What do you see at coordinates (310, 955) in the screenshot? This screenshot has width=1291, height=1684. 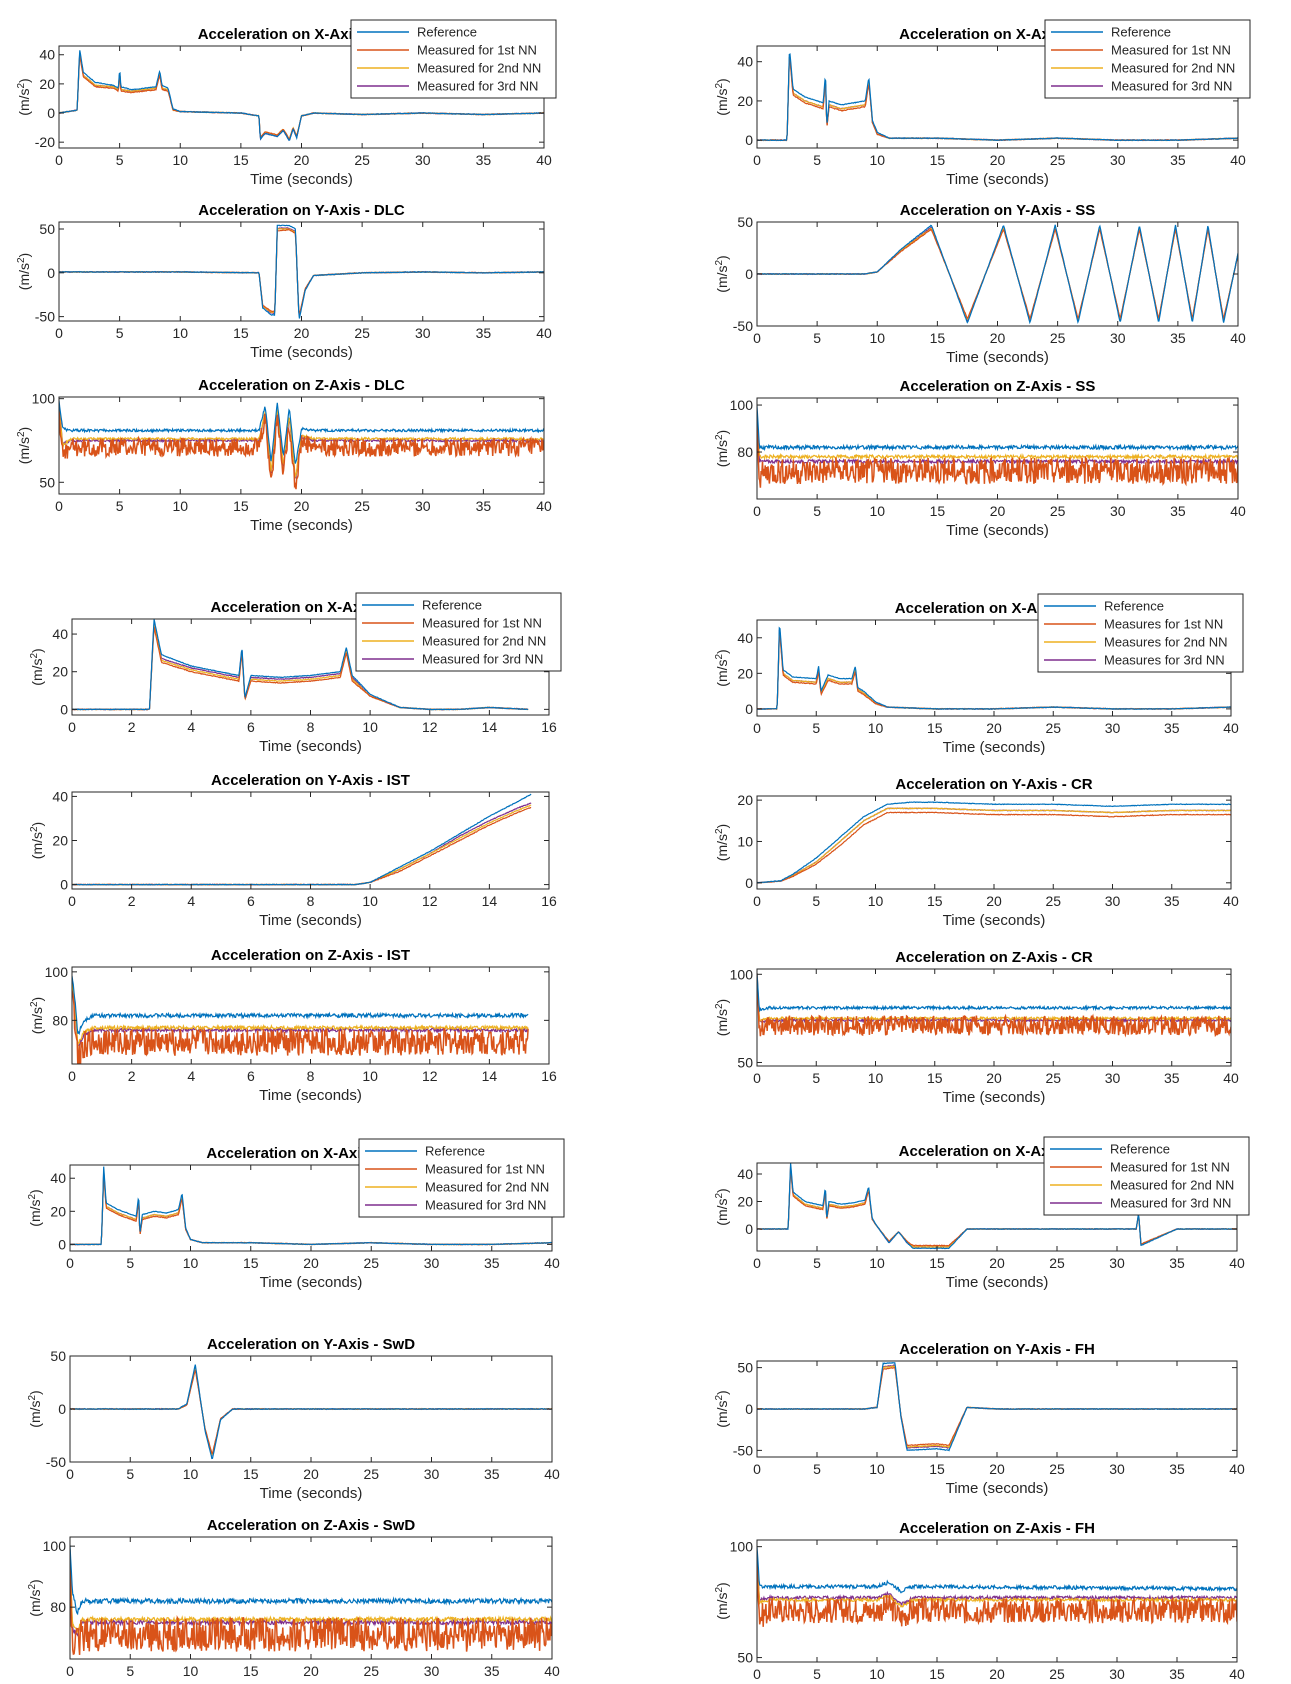 I see `chart-title: Acceleration on Z-Axis - IST` at bounding box center [310, 955].